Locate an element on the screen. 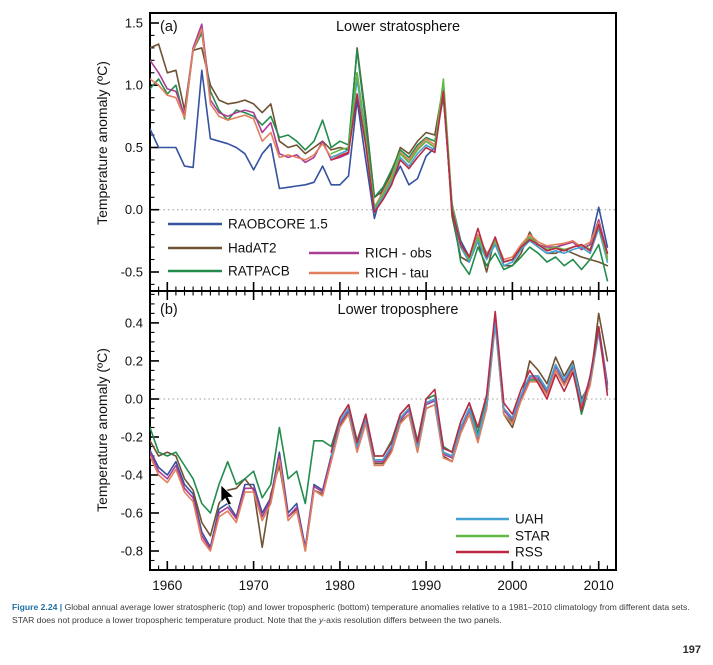 The width and height of the screenshot is (713, 665). panel-b-title: Lower troposphere is located at coordinates (398, 310).